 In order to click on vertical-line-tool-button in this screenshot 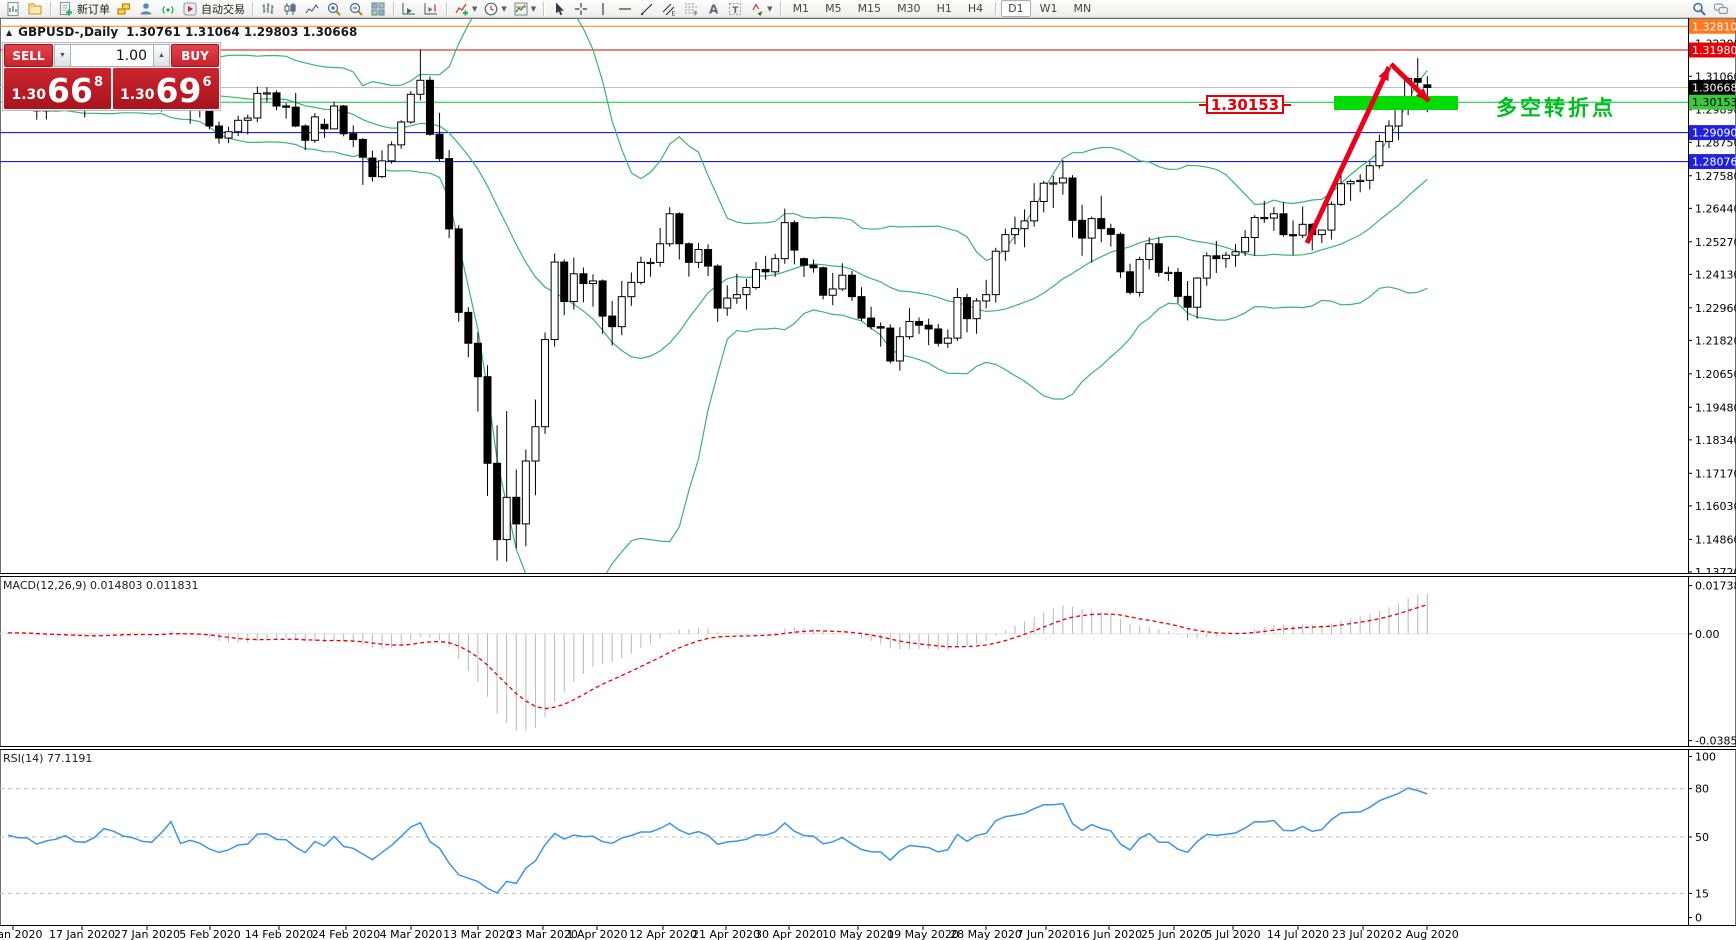, I will do `click(603, 8)`.